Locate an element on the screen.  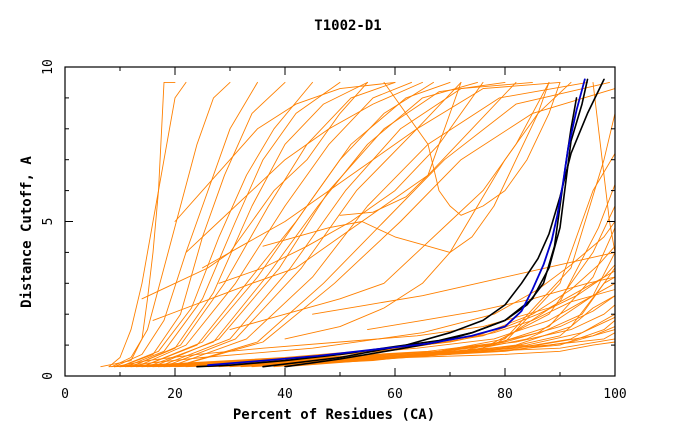
y-axis-label: Distance Cutoff, A is located at coordinates (27, 232).